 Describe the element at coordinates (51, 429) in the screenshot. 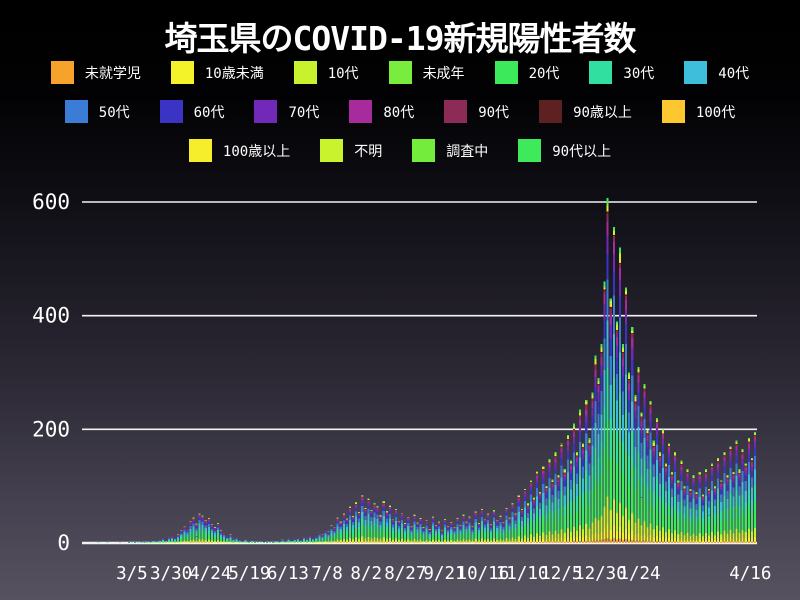

I see `y-axis-tick-label: 200` at that location.